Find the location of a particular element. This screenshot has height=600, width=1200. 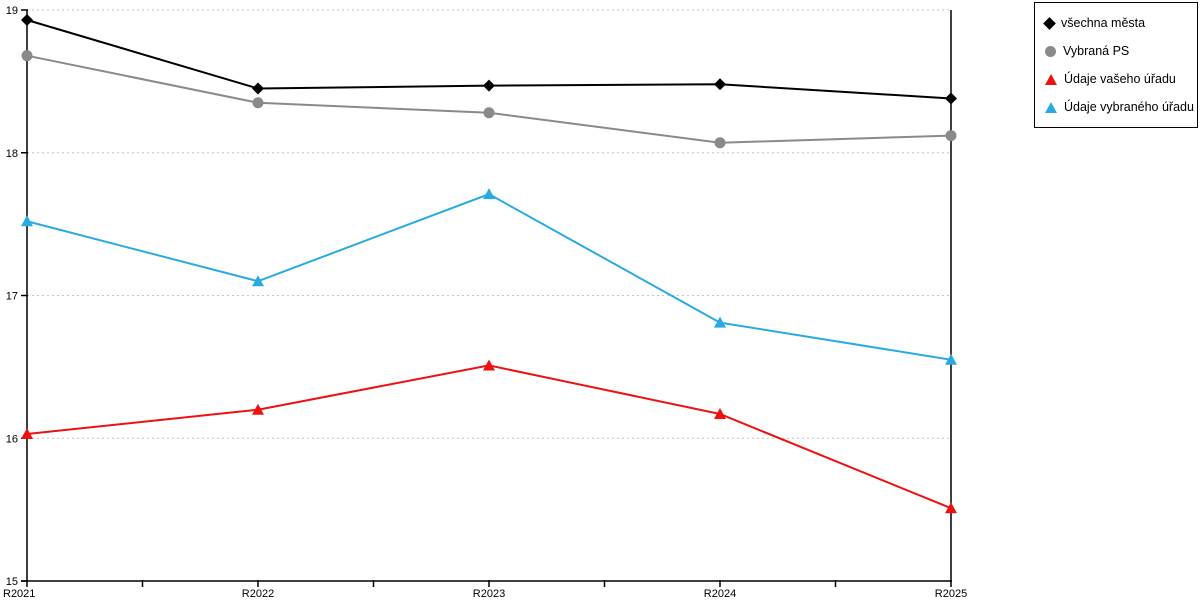

legend-label: všechna města is located at coordinates (1103, 23).